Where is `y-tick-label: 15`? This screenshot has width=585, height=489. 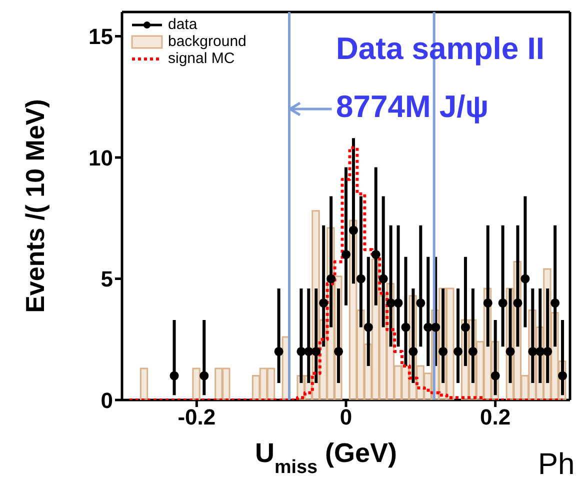 y-tick-label: 15 is located at coordinates (100, 37).